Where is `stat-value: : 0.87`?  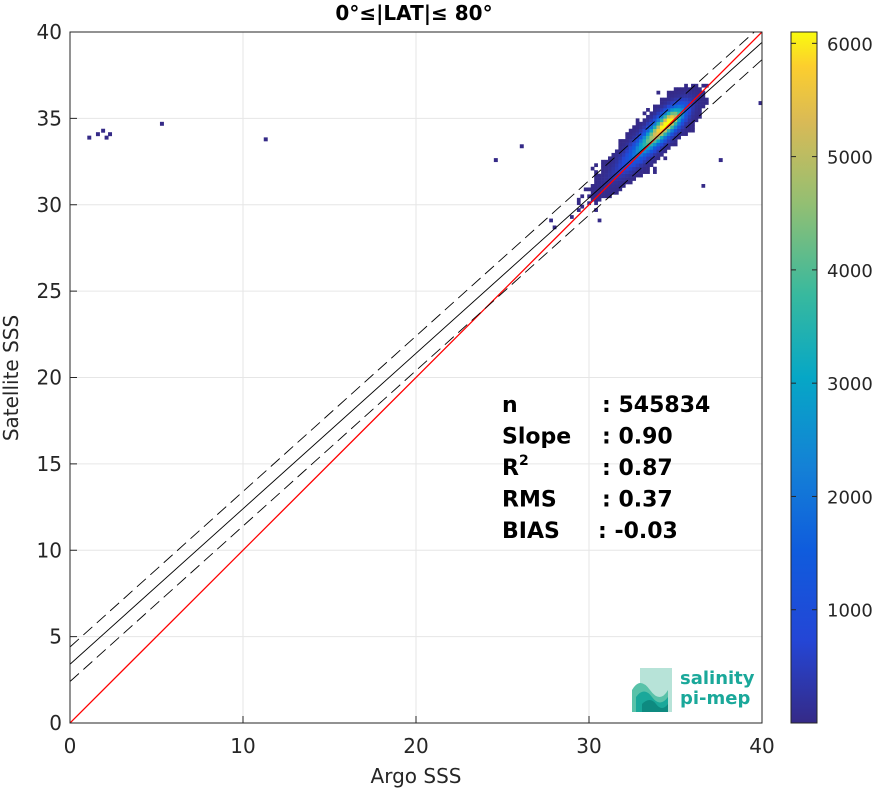
stat-value: : 0.87 is located at coordinates (637, 468).